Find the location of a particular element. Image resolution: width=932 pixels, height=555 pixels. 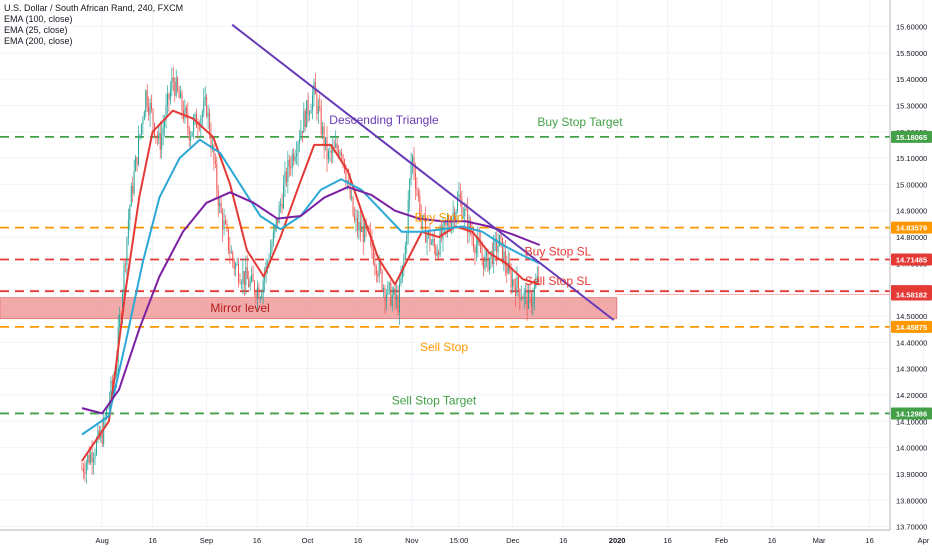

level-annotation: Sell Stop Target is located at coordinates (434, 400).